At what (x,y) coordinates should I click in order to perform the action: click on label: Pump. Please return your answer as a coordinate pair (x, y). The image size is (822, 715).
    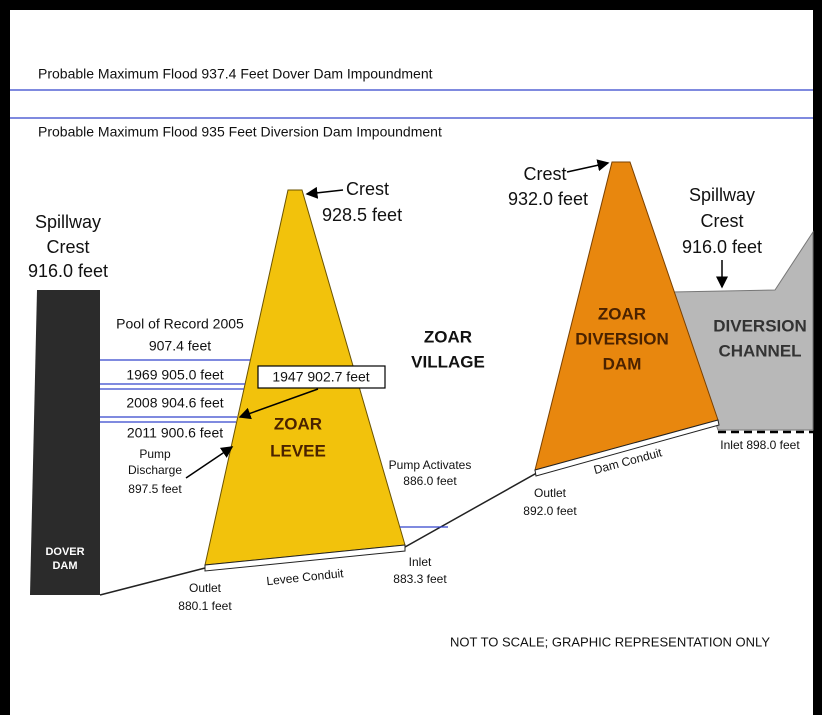
    Looking at the image, I should click on (155, 454).